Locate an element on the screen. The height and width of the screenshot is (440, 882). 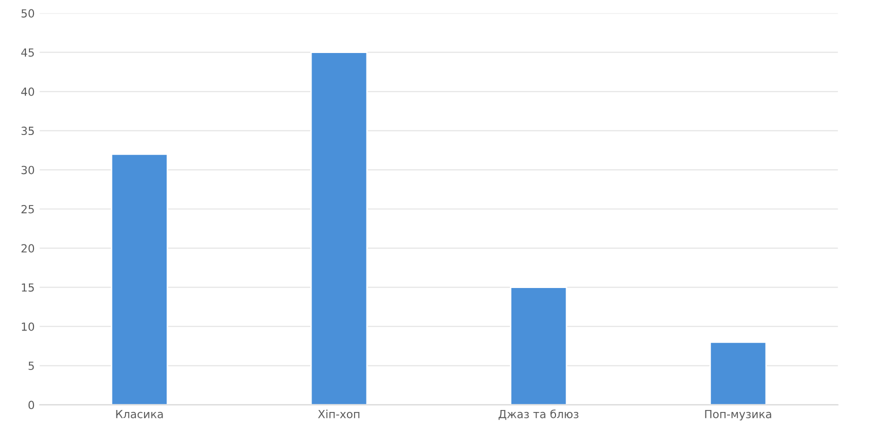
y-tick-label: 5 is located at coordinates (31, 366).